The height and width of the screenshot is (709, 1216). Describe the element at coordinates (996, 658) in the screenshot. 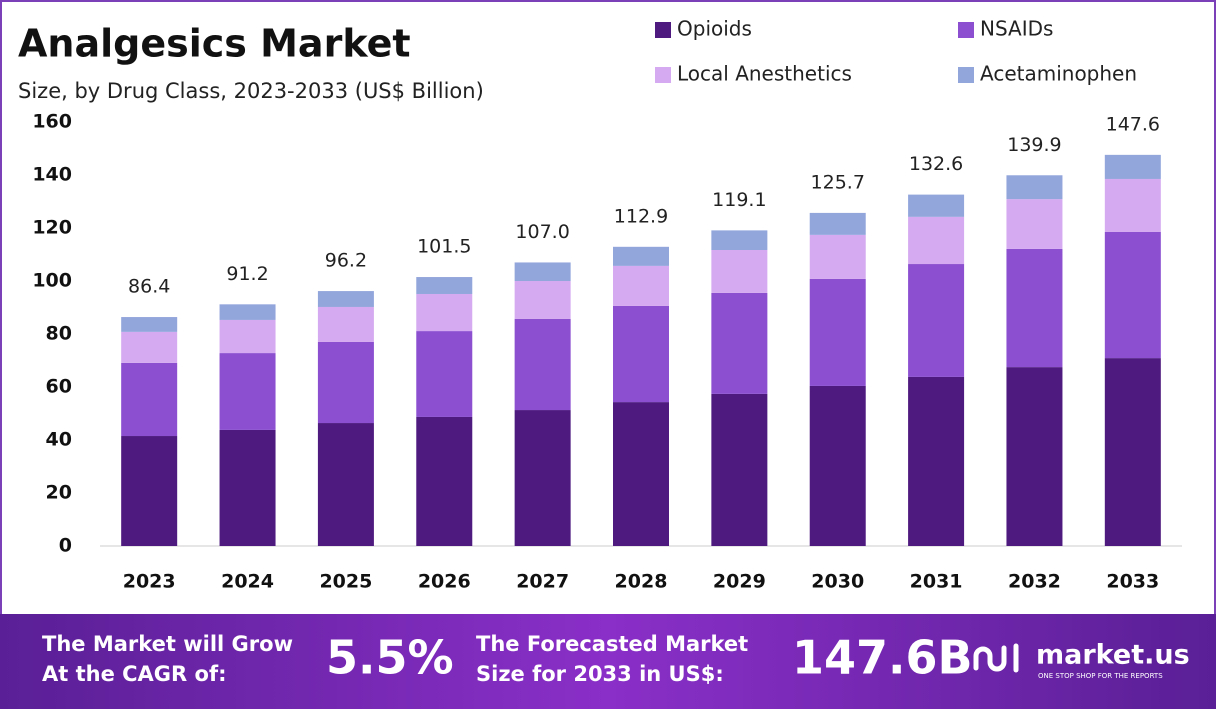

I see `brand-logo` at that location.